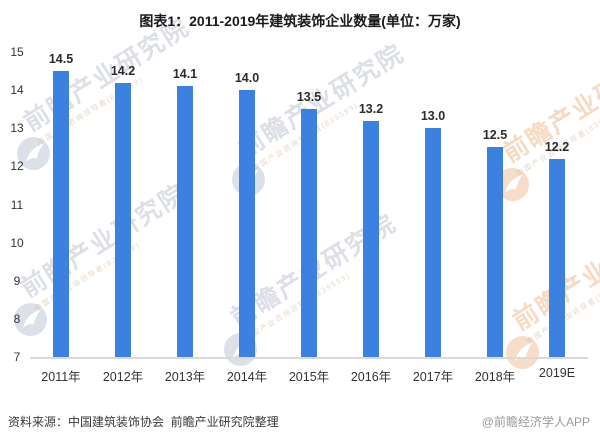  What do you see at coordinates (535, 422) in the screenshot?
I see `brand-note: @前瞻经济学人APP` at bounding box center [535, 422].